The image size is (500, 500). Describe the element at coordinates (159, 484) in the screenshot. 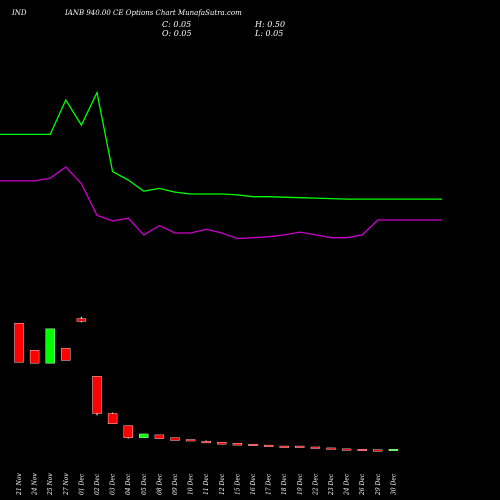

I see `x-tick-label: 08 Dec` at that location.